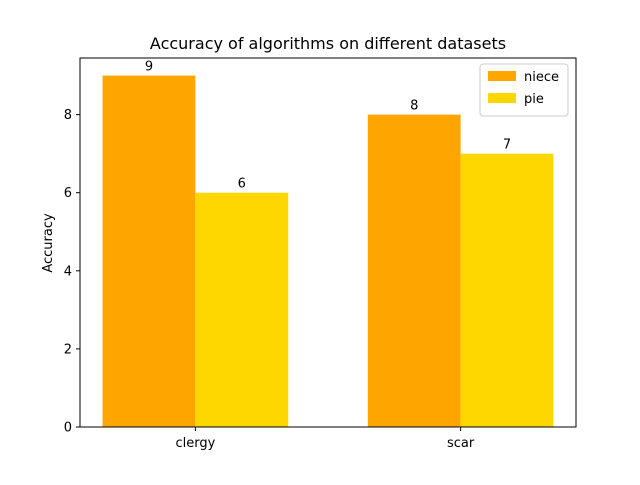 The width and height of the screenshot is (640, 485). Describe the element at coordinates (414, 270) in the screenshot. I see `bar-niece-scar` at that location.